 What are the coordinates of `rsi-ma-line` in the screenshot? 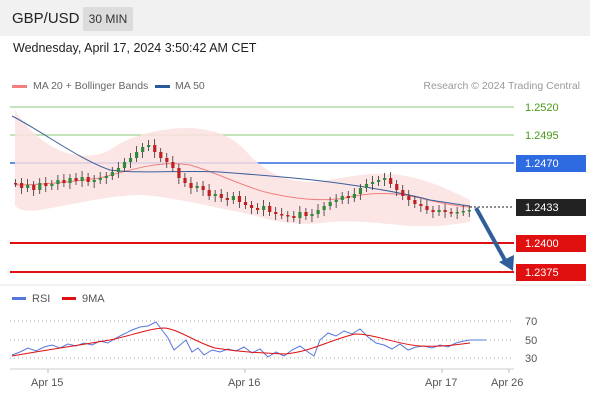 It's located at (241, 342).